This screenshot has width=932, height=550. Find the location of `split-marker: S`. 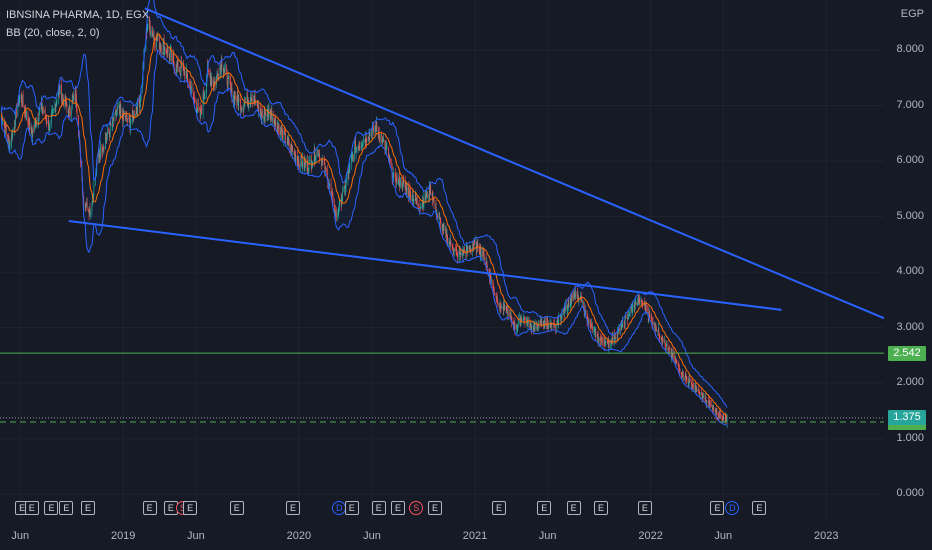

split-marker: S is located at coordinates (416, 508).